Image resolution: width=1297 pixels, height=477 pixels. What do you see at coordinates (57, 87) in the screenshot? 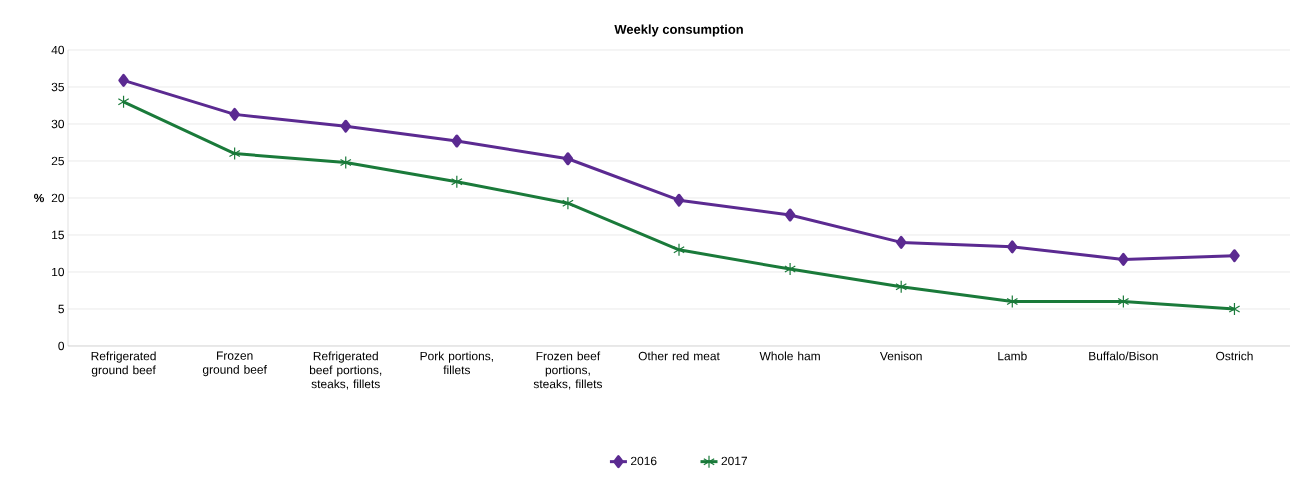
I see `y-tick-label: 35` at bounding box center [57, 87].